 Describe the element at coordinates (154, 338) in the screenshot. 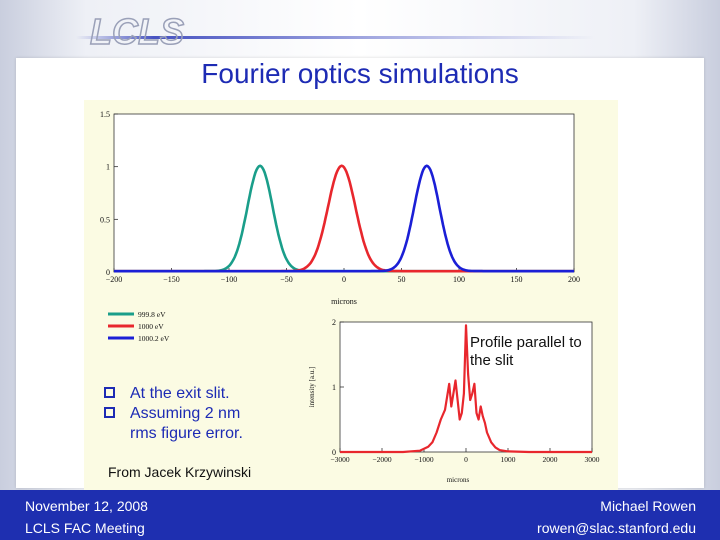

I see `legend-label: 1000.2 eV` at that location.